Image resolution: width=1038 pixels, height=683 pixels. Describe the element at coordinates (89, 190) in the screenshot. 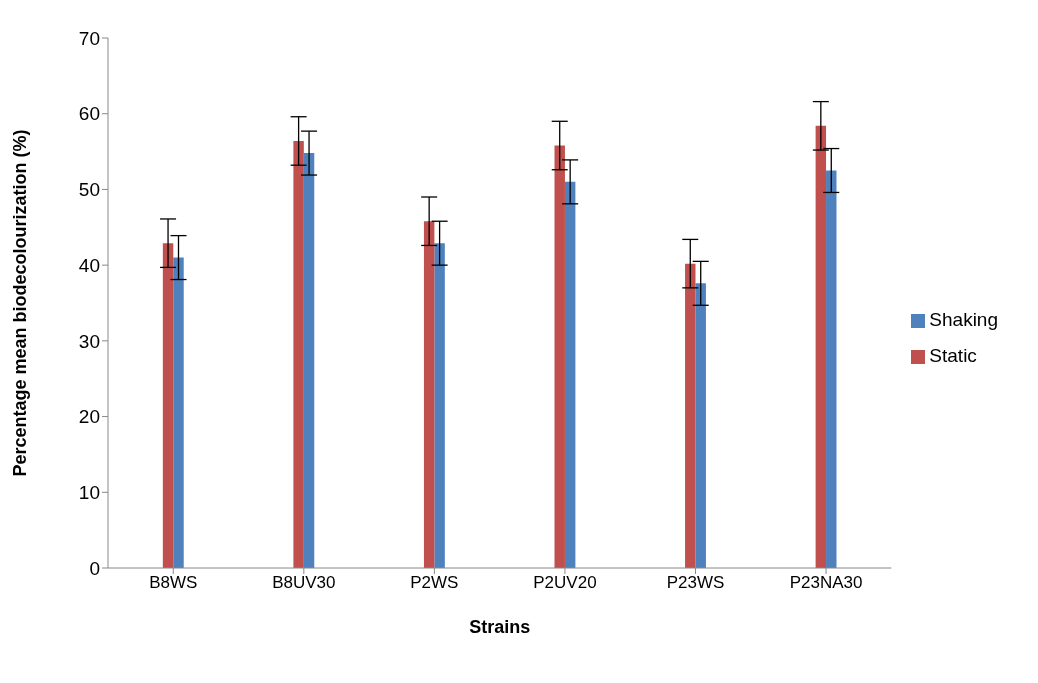

I see `y-tick-label: 50` at that location.